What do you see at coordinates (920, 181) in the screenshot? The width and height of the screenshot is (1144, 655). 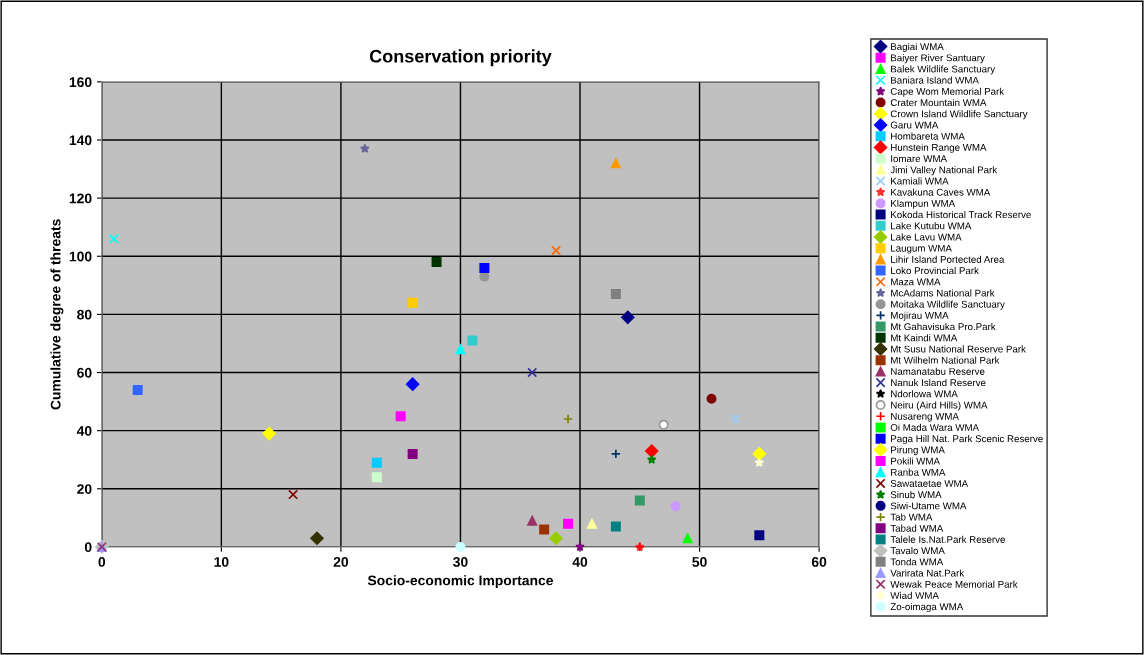 I see `legend-label: Kamiali WMA` at bounding box center [920, 181].